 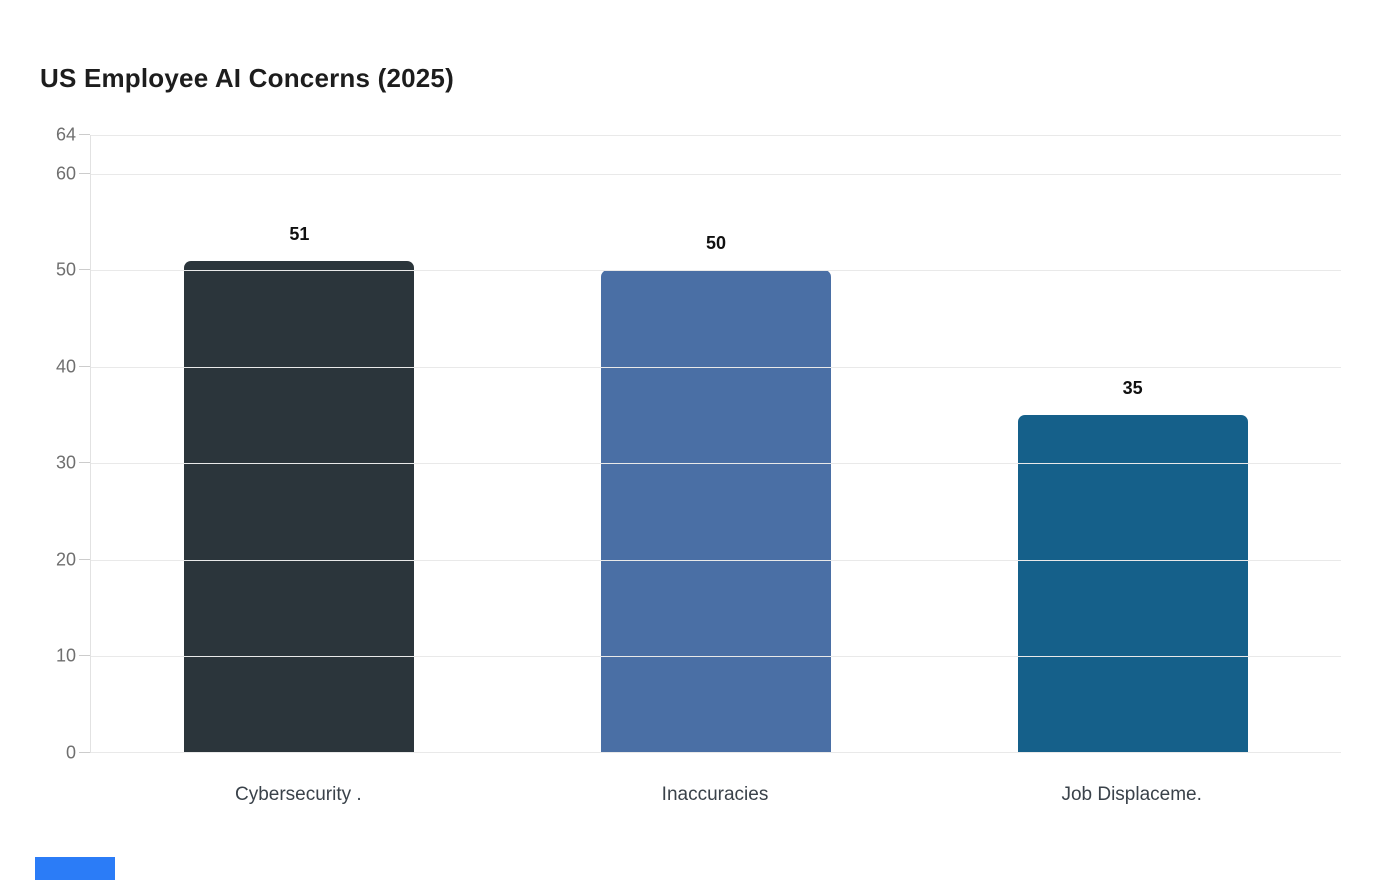 What do you see at coordinates (38, 444) in the screenshot?
I see `y-axis: 0 10 20 30 40 50 60 64` at bounding box center [38, 444].